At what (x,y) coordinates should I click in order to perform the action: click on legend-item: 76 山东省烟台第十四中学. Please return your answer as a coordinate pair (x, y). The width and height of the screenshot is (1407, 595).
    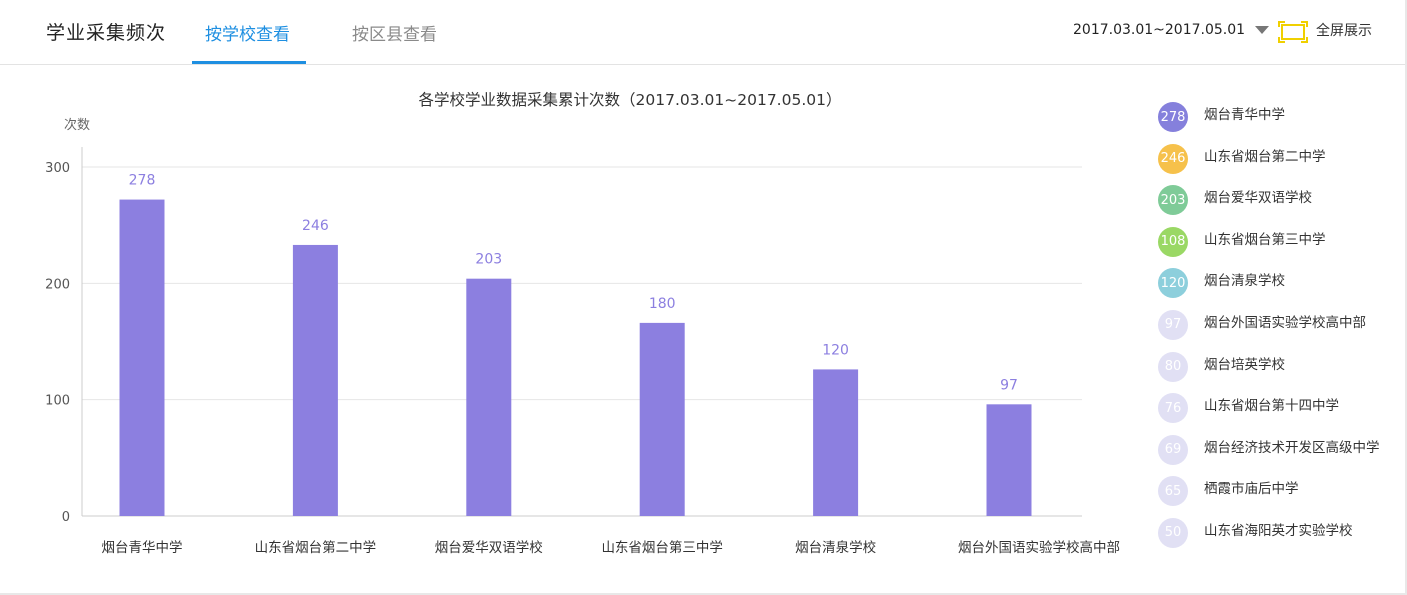
    Looking at the image, I should click on (1278, 414).